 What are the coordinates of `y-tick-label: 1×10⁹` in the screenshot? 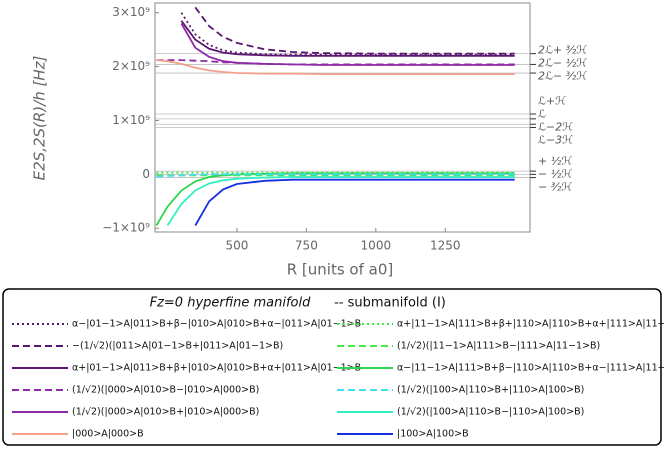 It's located at (131, 120).